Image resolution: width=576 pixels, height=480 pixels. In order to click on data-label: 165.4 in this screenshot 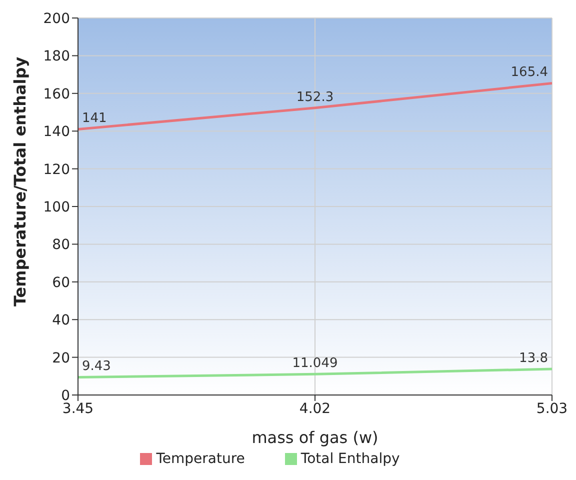, I will do `click(529, 72)`.